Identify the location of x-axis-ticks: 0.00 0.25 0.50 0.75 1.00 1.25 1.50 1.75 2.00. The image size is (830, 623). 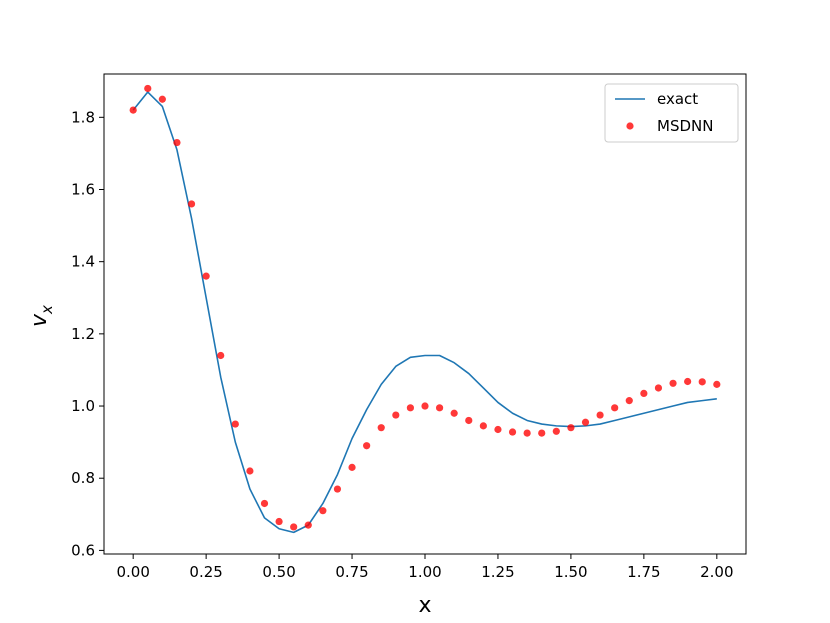
(425, 567).